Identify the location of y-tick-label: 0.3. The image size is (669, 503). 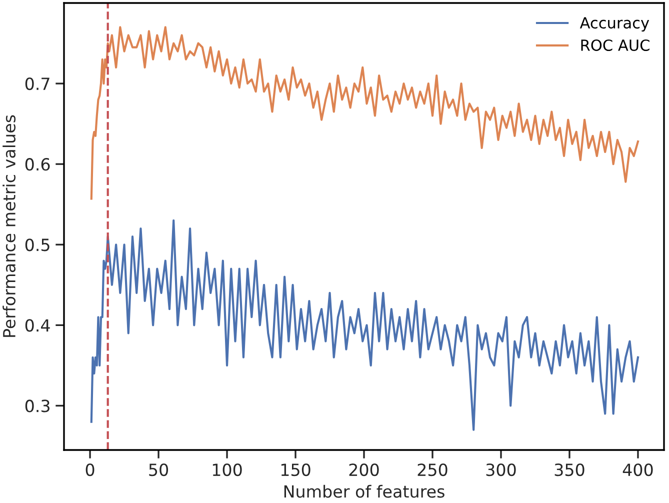
(37, 406).